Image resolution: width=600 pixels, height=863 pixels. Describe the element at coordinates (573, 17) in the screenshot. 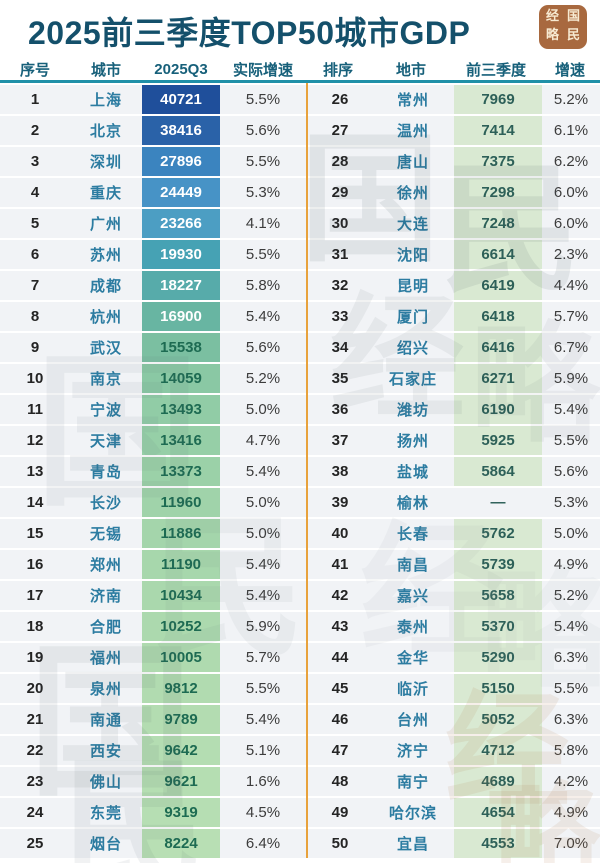

I see `logo-char: 国` at that location.